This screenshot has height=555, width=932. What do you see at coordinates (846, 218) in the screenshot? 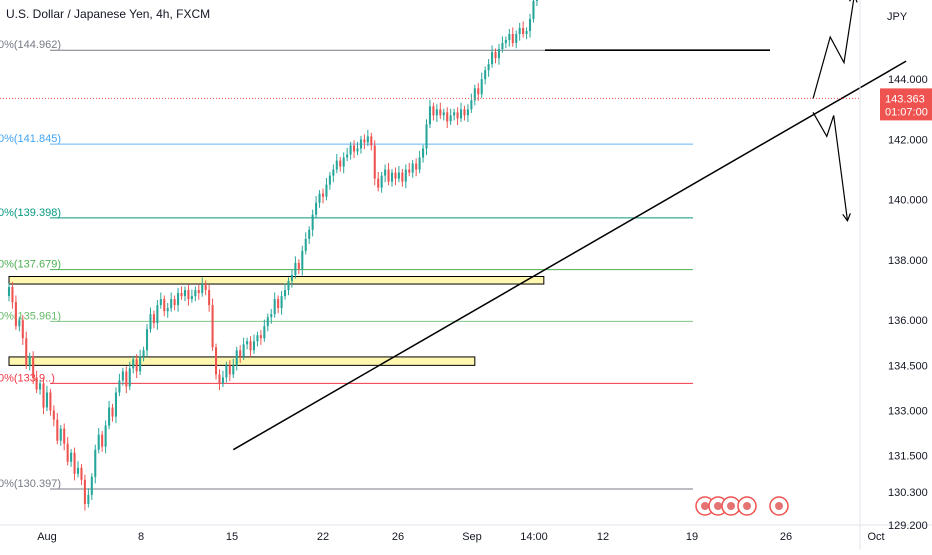
I see `projection-down-arrow-arrowhead` at bounding box center [846, 218].